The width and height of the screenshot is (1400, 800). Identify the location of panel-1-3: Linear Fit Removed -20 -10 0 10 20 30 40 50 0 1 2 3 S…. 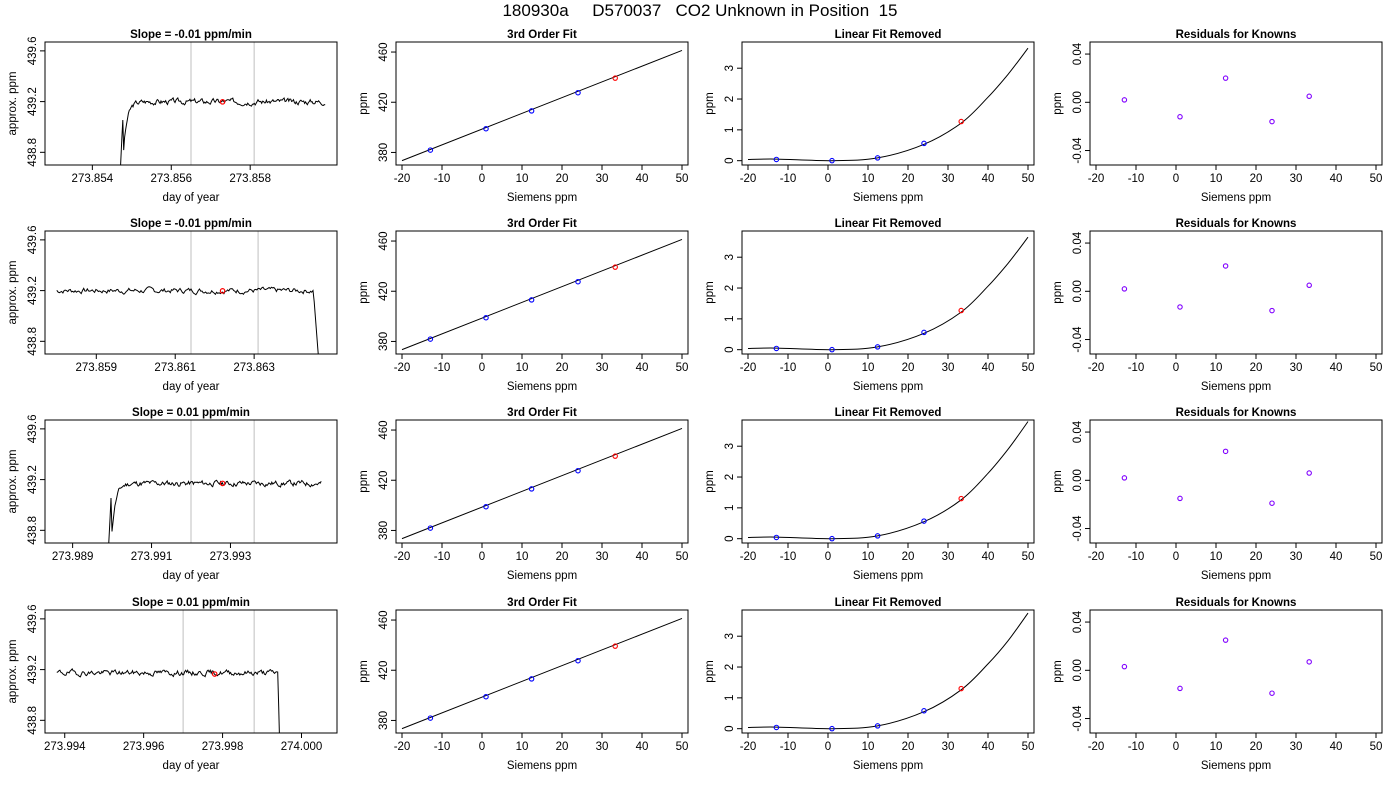
(869, 116).